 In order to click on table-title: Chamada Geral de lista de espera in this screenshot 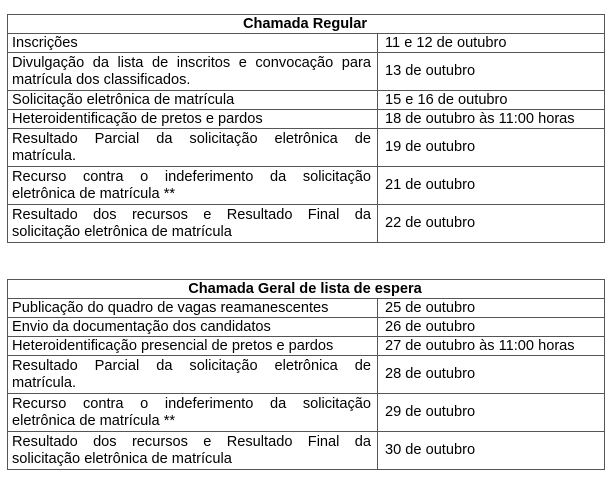, I will do `click(306, 289)`.